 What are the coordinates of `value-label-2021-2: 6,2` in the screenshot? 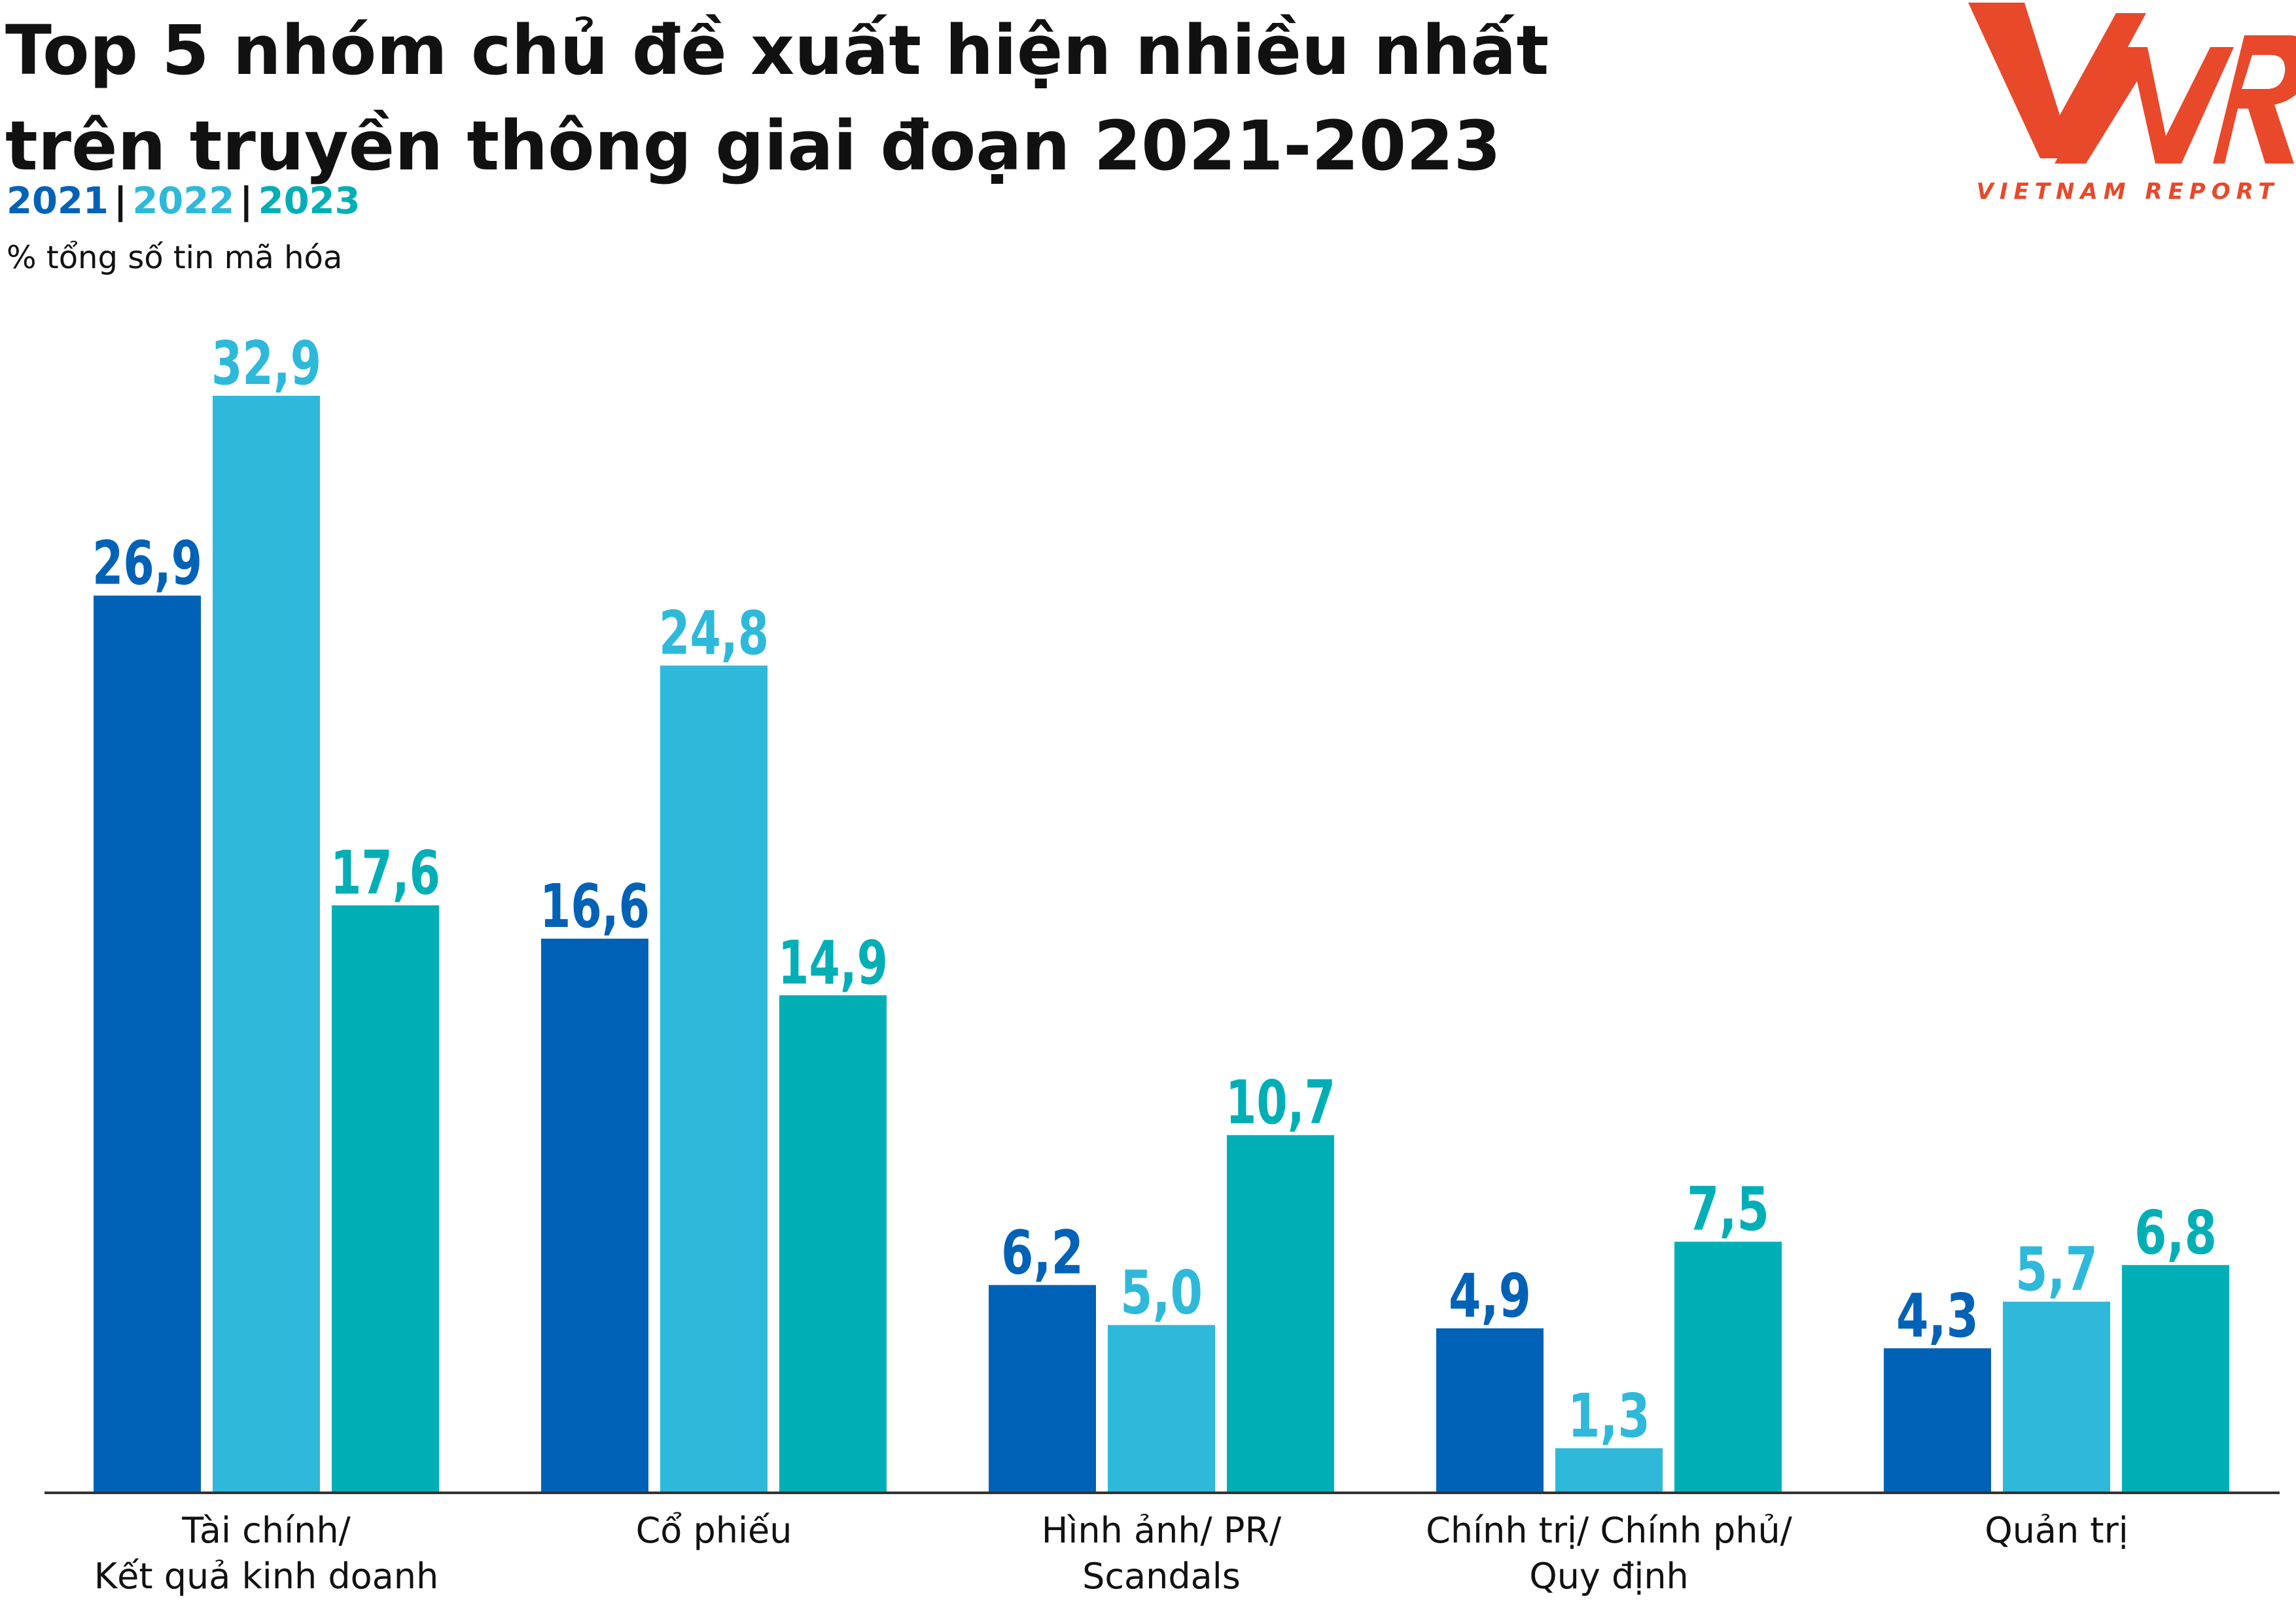 It's located at (1042, 1252).